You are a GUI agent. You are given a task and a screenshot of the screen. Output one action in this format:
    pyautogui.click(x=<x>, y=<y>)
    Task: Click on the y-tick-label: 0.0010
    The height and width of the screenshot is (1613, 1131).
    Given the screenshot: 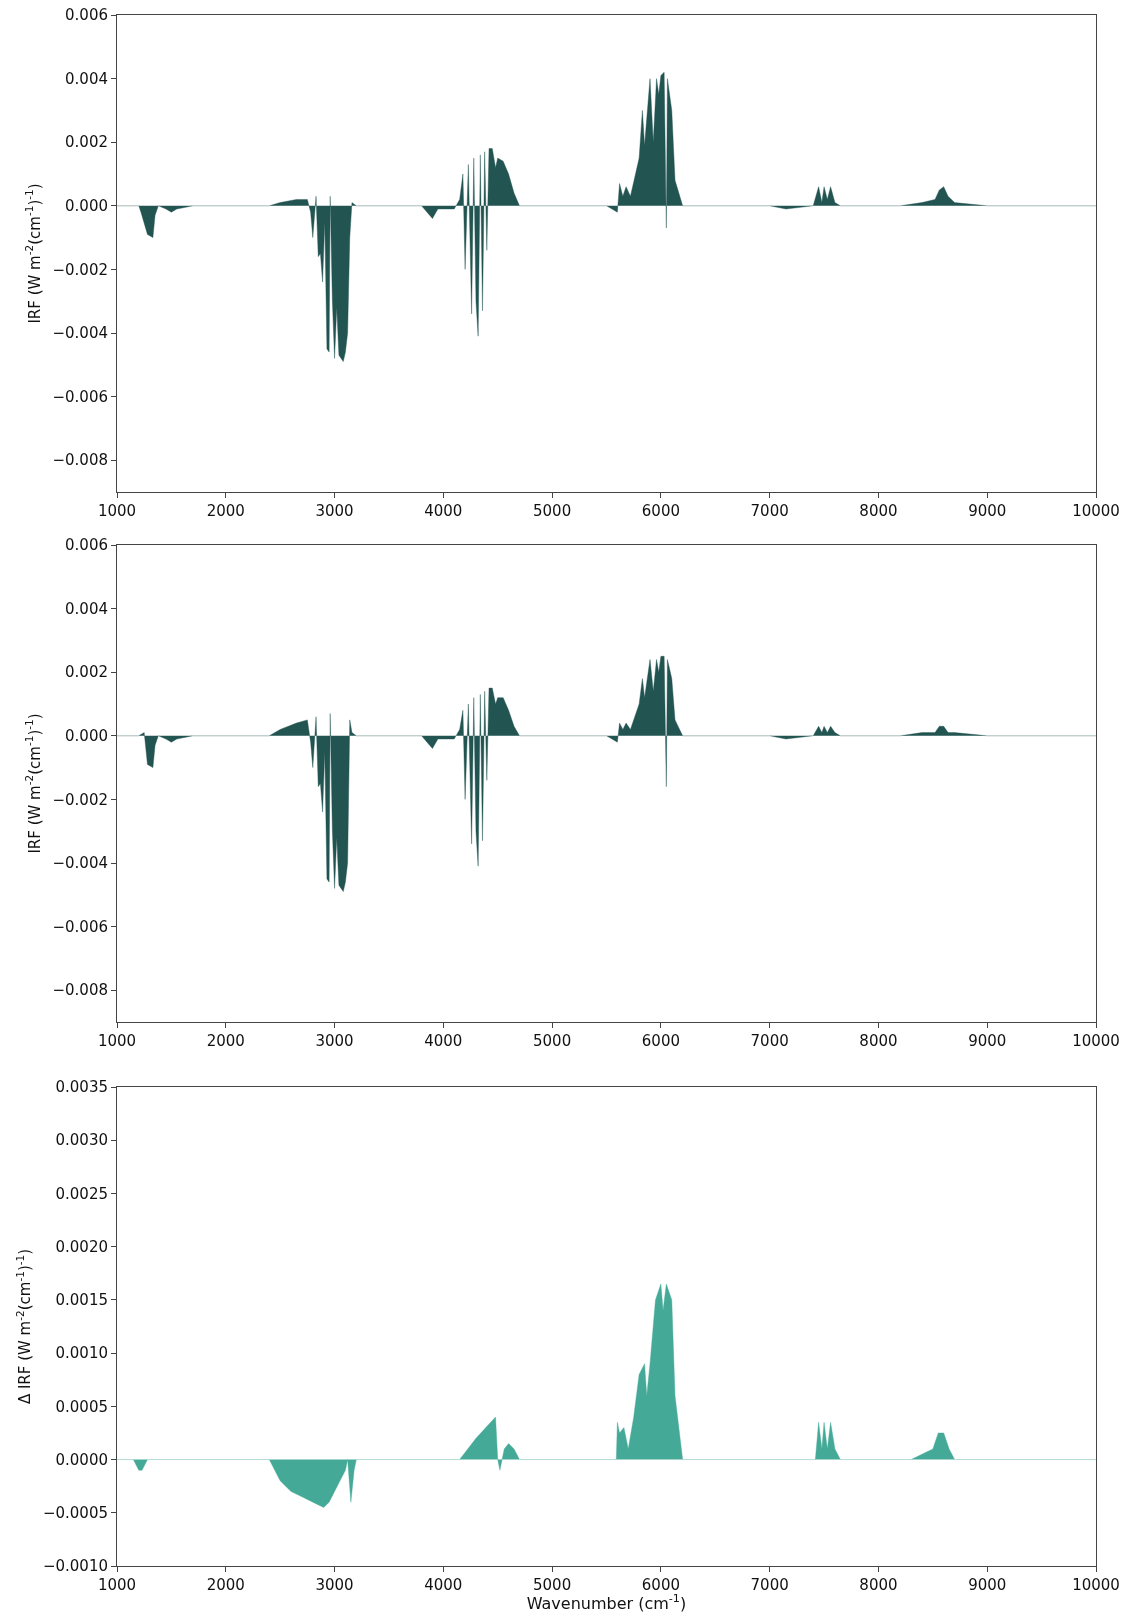 What is the action you would take?
    pyautogui.click(x=81, y=1353)
    